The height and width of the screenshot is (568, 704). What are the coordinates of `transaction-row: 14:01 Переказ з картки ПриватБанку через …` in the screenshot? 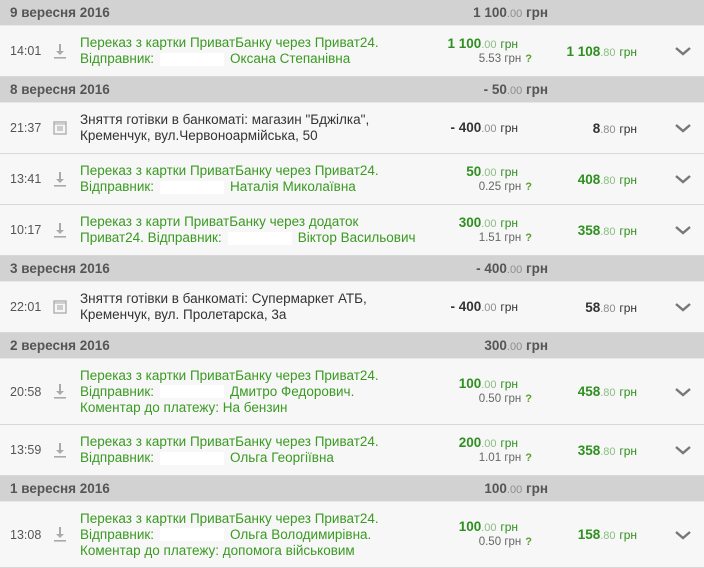 It's located at (352, 51).